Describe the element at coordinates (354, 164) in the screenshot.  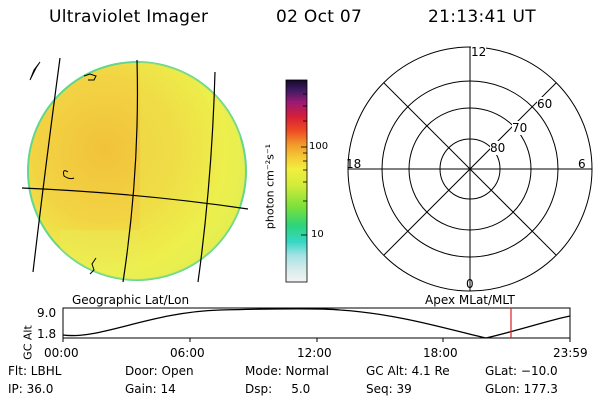
I see `mlt-label-18: 18` at that location.